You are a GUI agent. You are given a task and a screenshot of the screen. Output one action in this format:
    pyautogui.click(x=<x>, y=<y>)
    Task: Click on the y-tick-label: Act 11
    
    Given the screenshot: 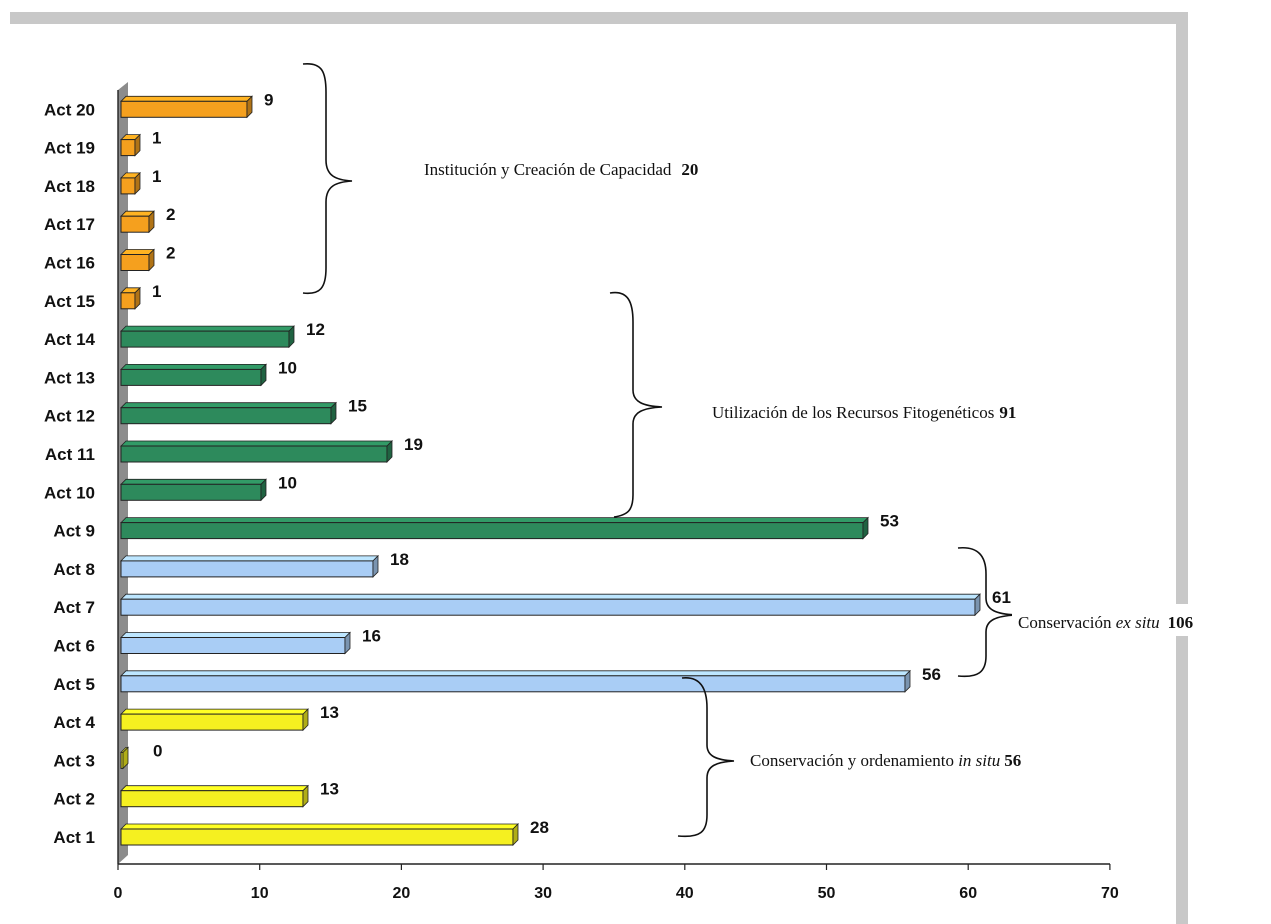 What is the action you would take?
    pyautogui.click(x=70, y=454)
    